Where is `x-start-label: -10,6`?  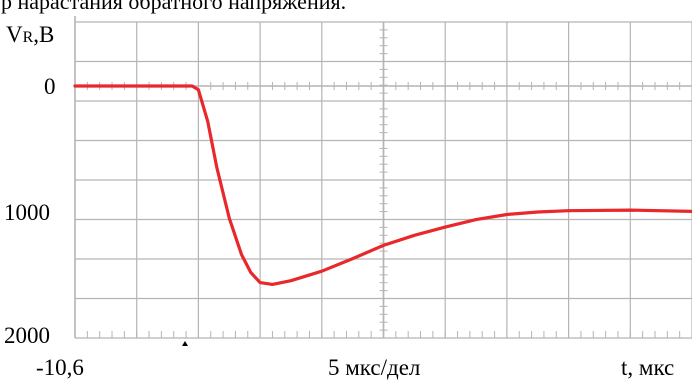 x-start-label: -10,6 is located at coordinates (60, 367).